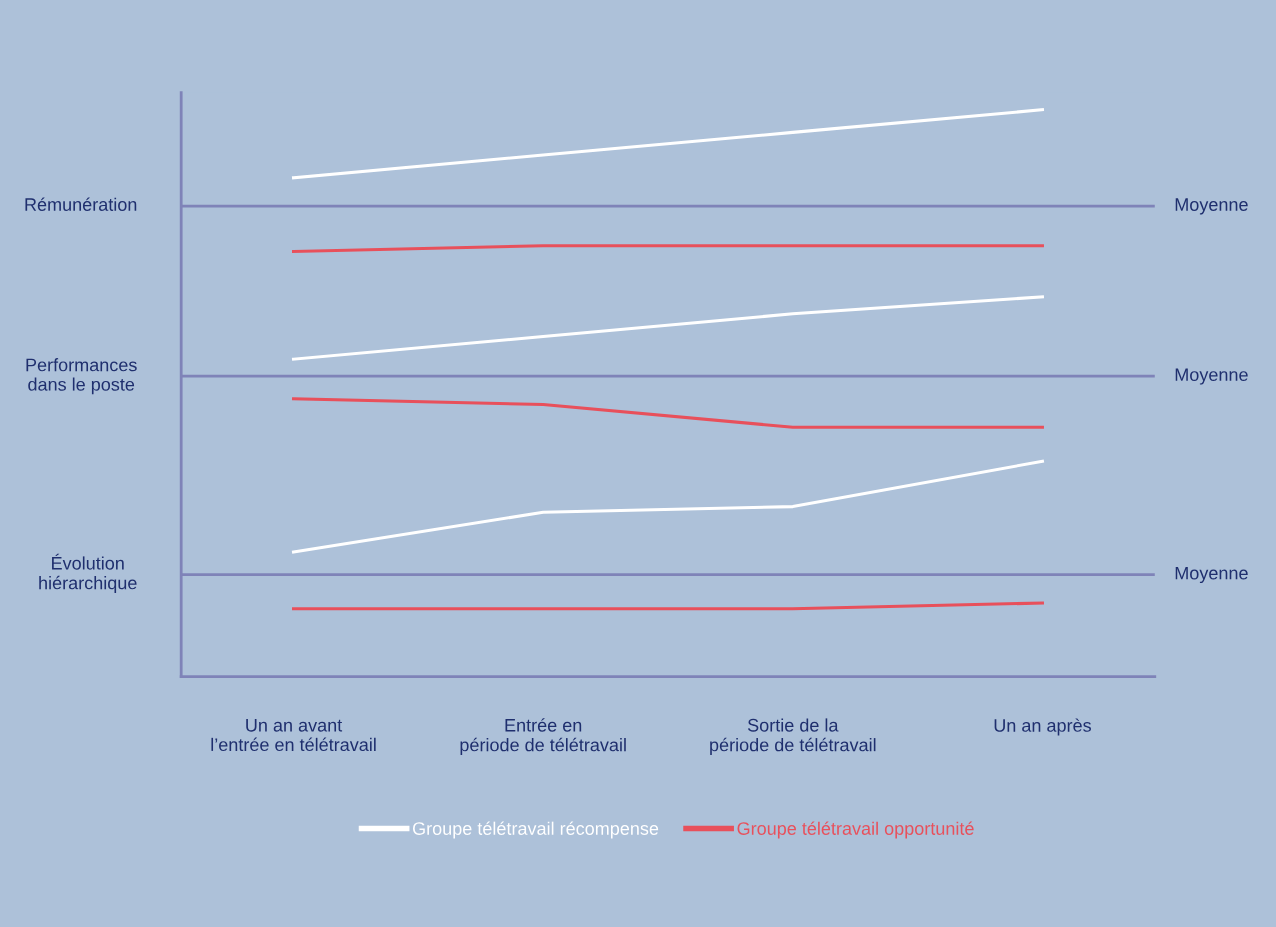 This screenshot has height=927, width=1276. Describe the element at coordinates (81, 204) in the screenshot. I see `text: Rémunération` at that location.